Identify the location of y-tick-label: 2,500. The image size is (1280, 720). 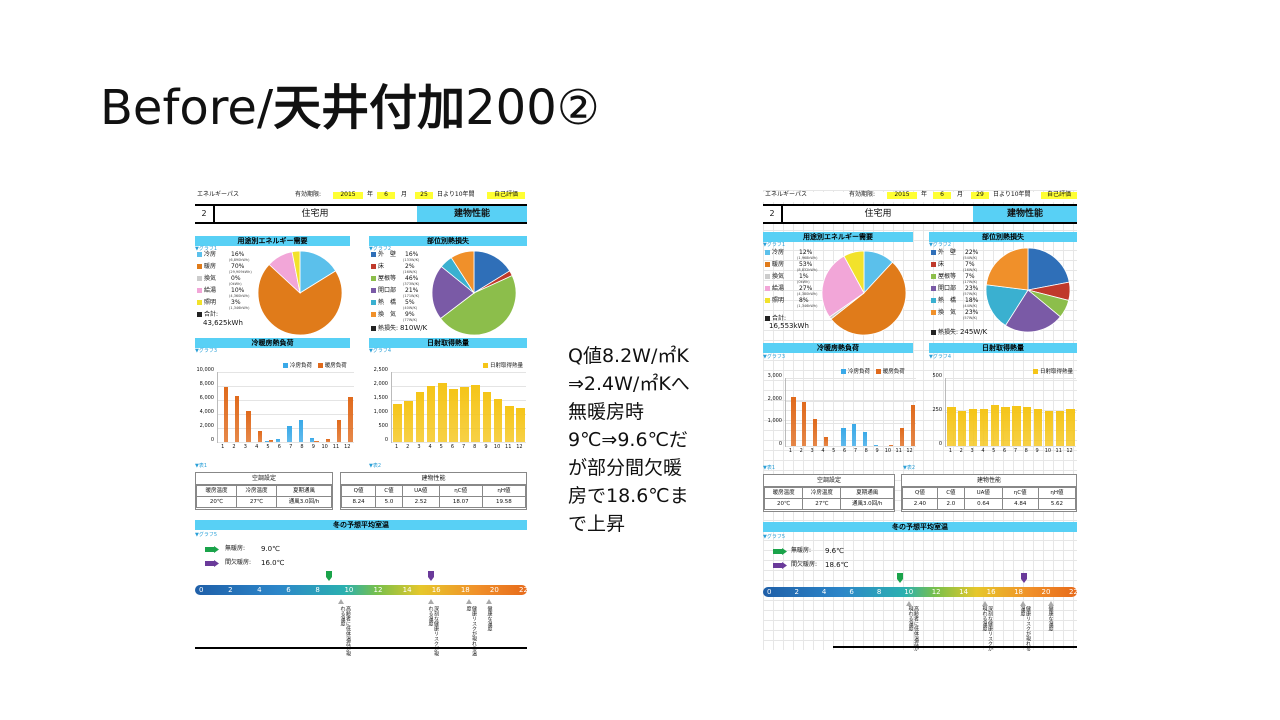
(380, 370).